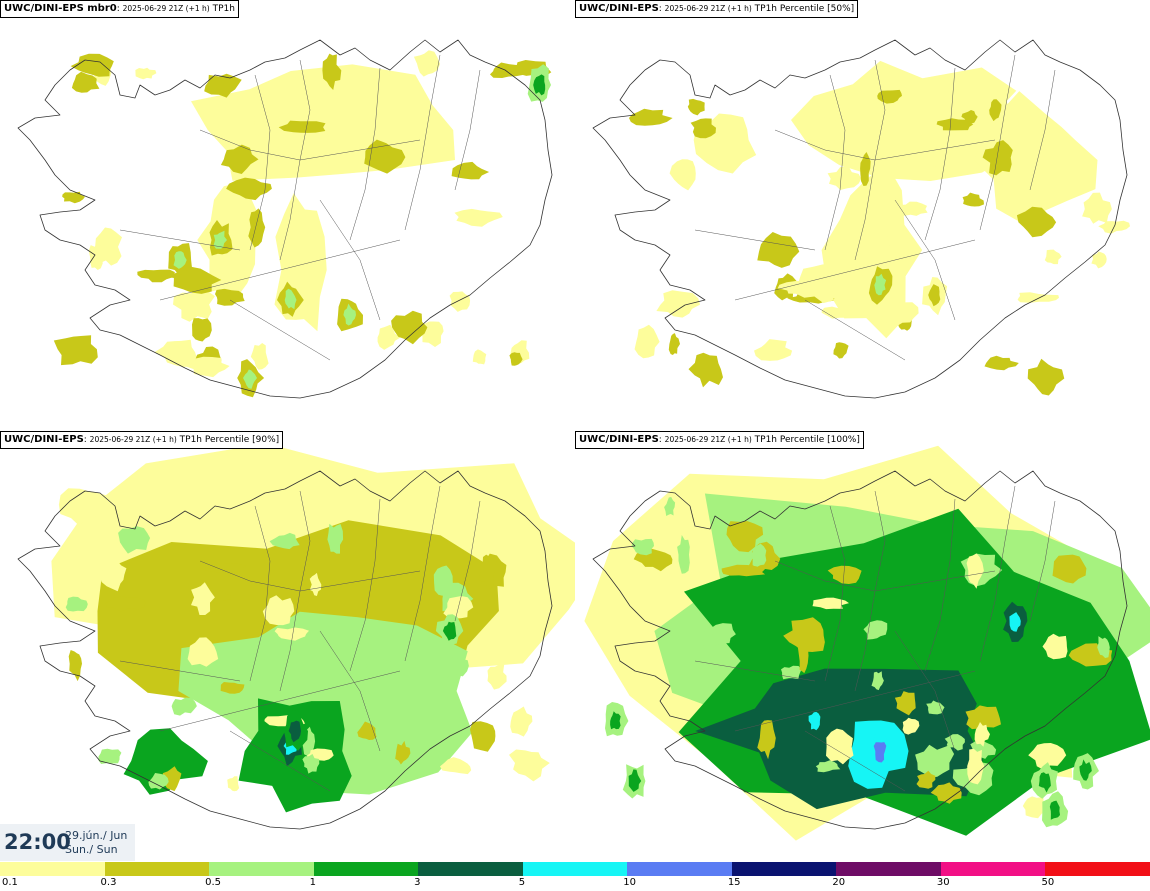  I want to click on colorbar-tick-label: 1, so click(312, 882).